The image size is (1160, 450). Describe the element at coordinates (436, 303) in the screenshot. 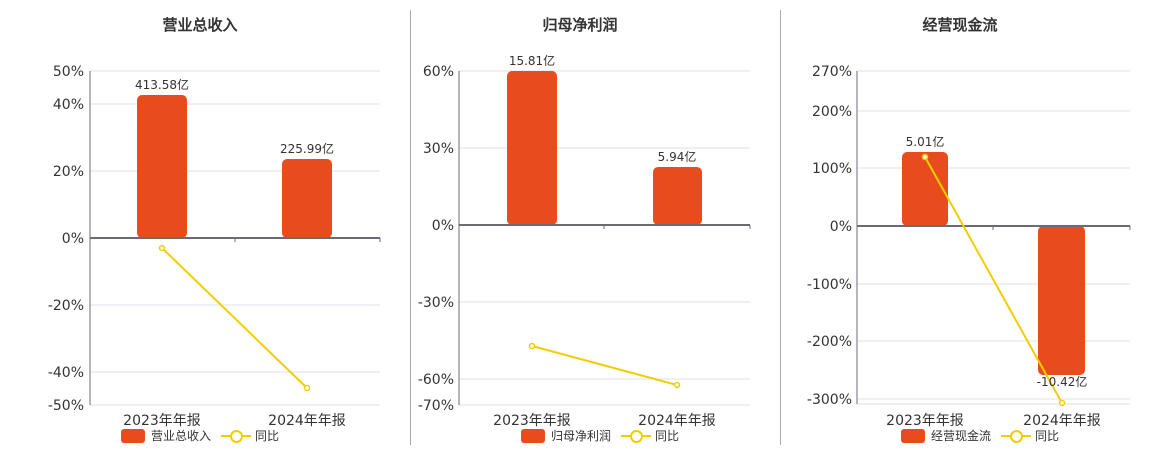

I see `y-tick: -30%` at that location.